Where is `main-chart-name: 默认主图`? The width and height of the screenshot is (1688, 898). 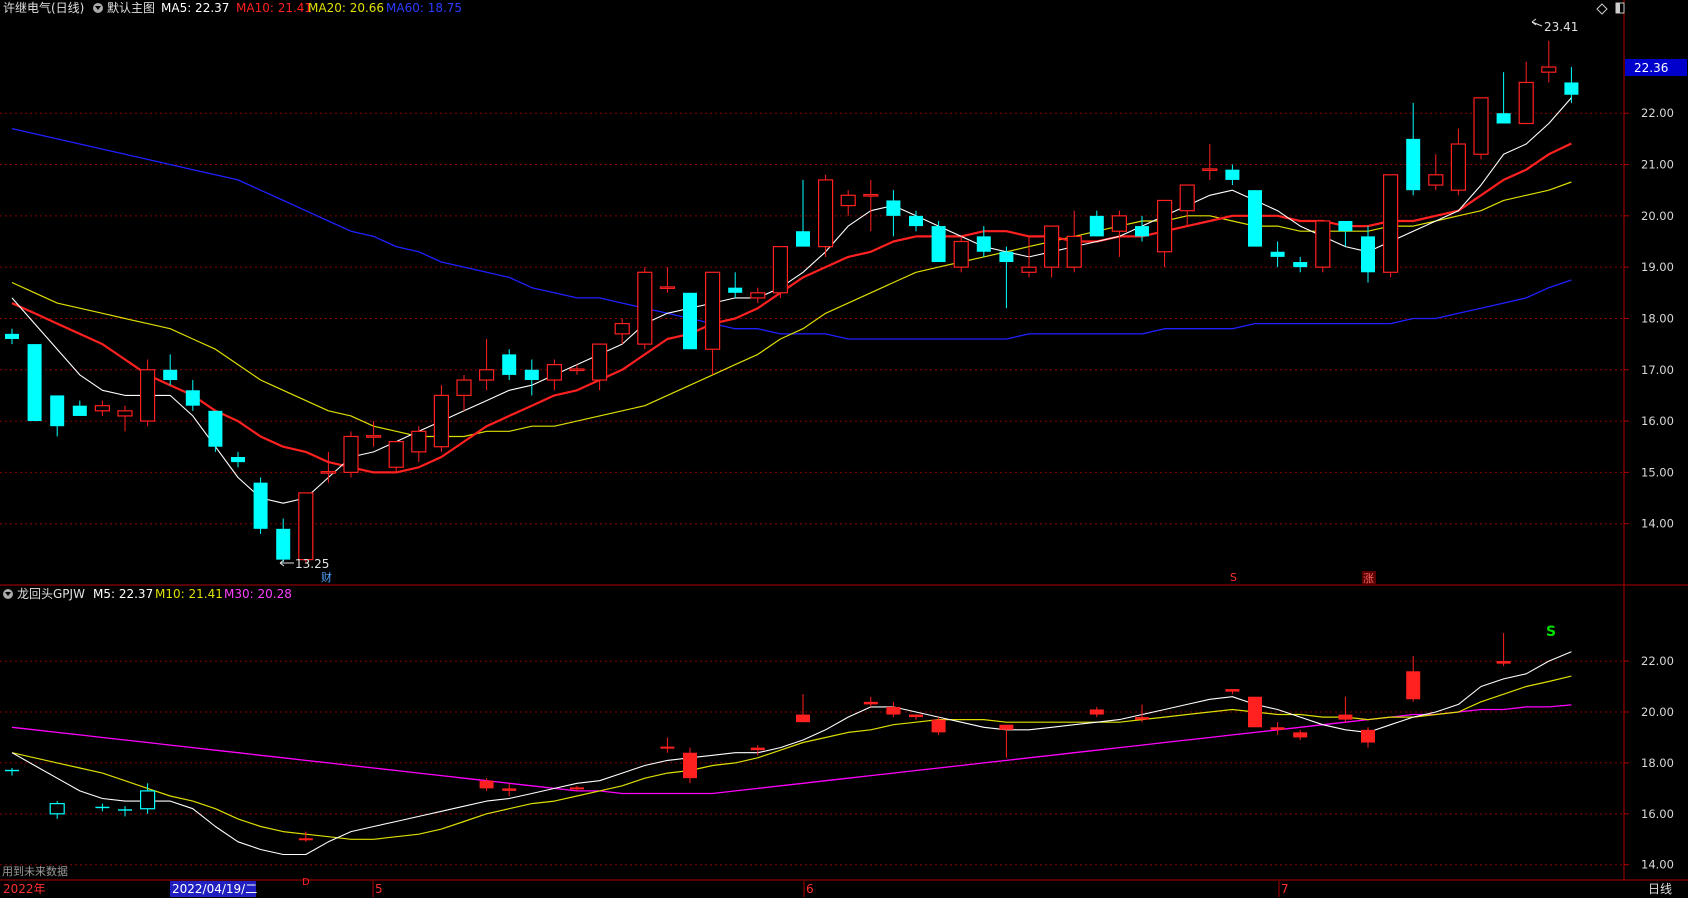 main-chart-name: 默认主图 is located at coordinates (131, 7).